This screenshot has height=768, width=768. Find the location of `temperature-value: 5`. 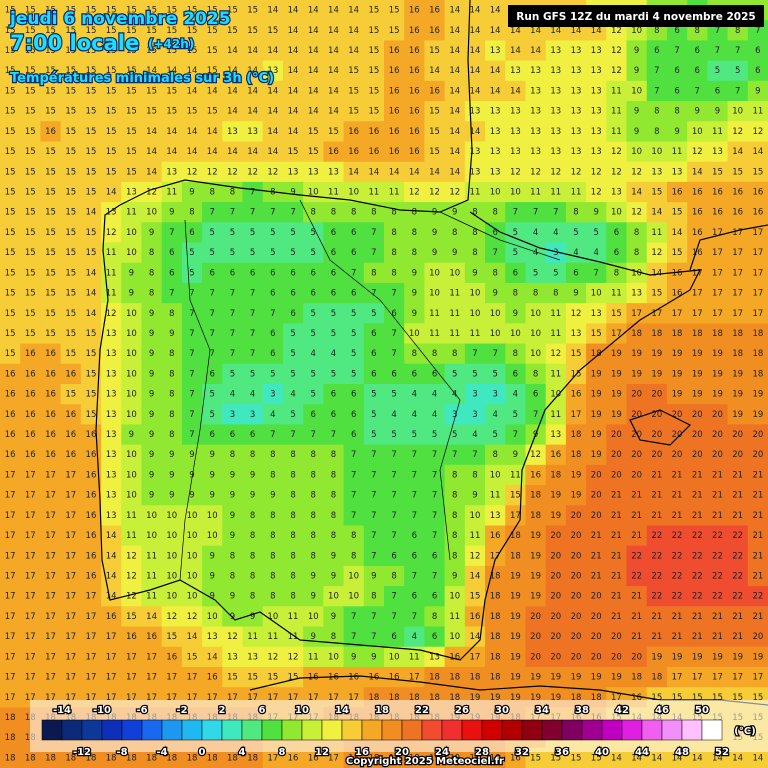

temperature-value: 5 is located at coordinates (393, 395).